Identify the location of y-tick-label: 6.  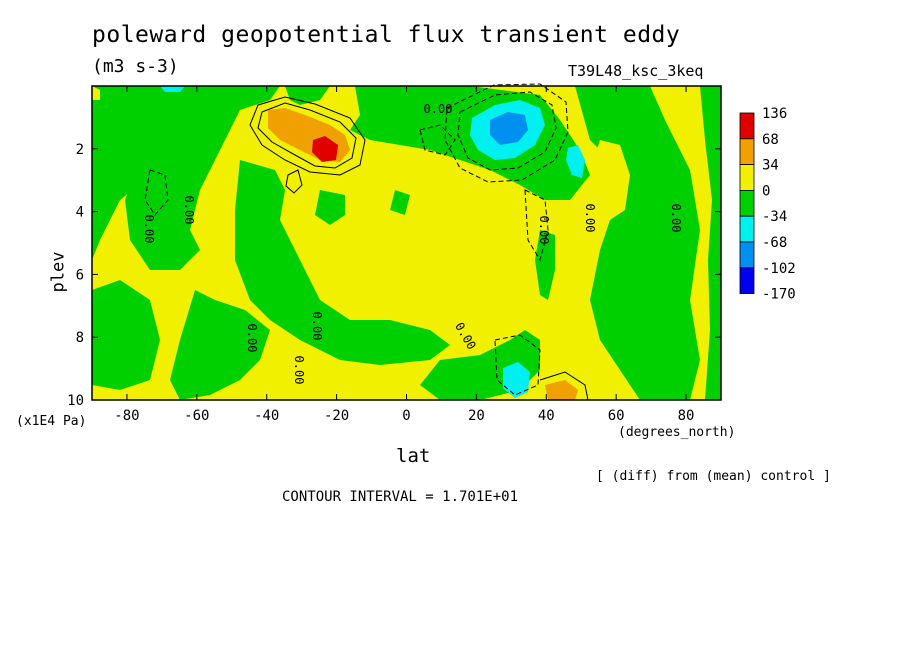
(80, 275).